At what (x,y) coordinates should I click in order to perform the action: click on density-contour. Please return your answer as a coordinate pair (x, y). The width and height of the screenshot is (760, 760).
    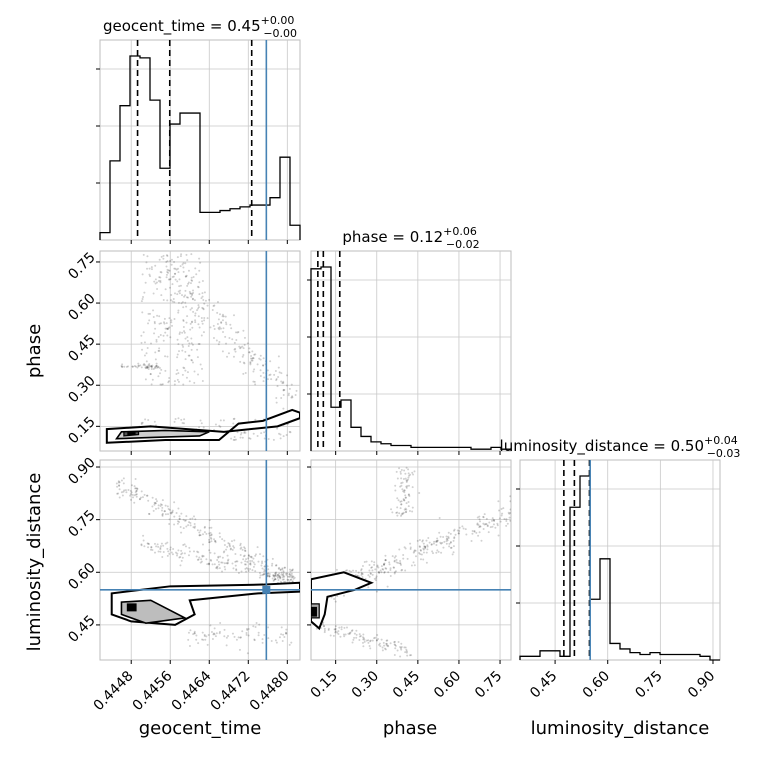
    Looking at the image, I should click on (314, 611).